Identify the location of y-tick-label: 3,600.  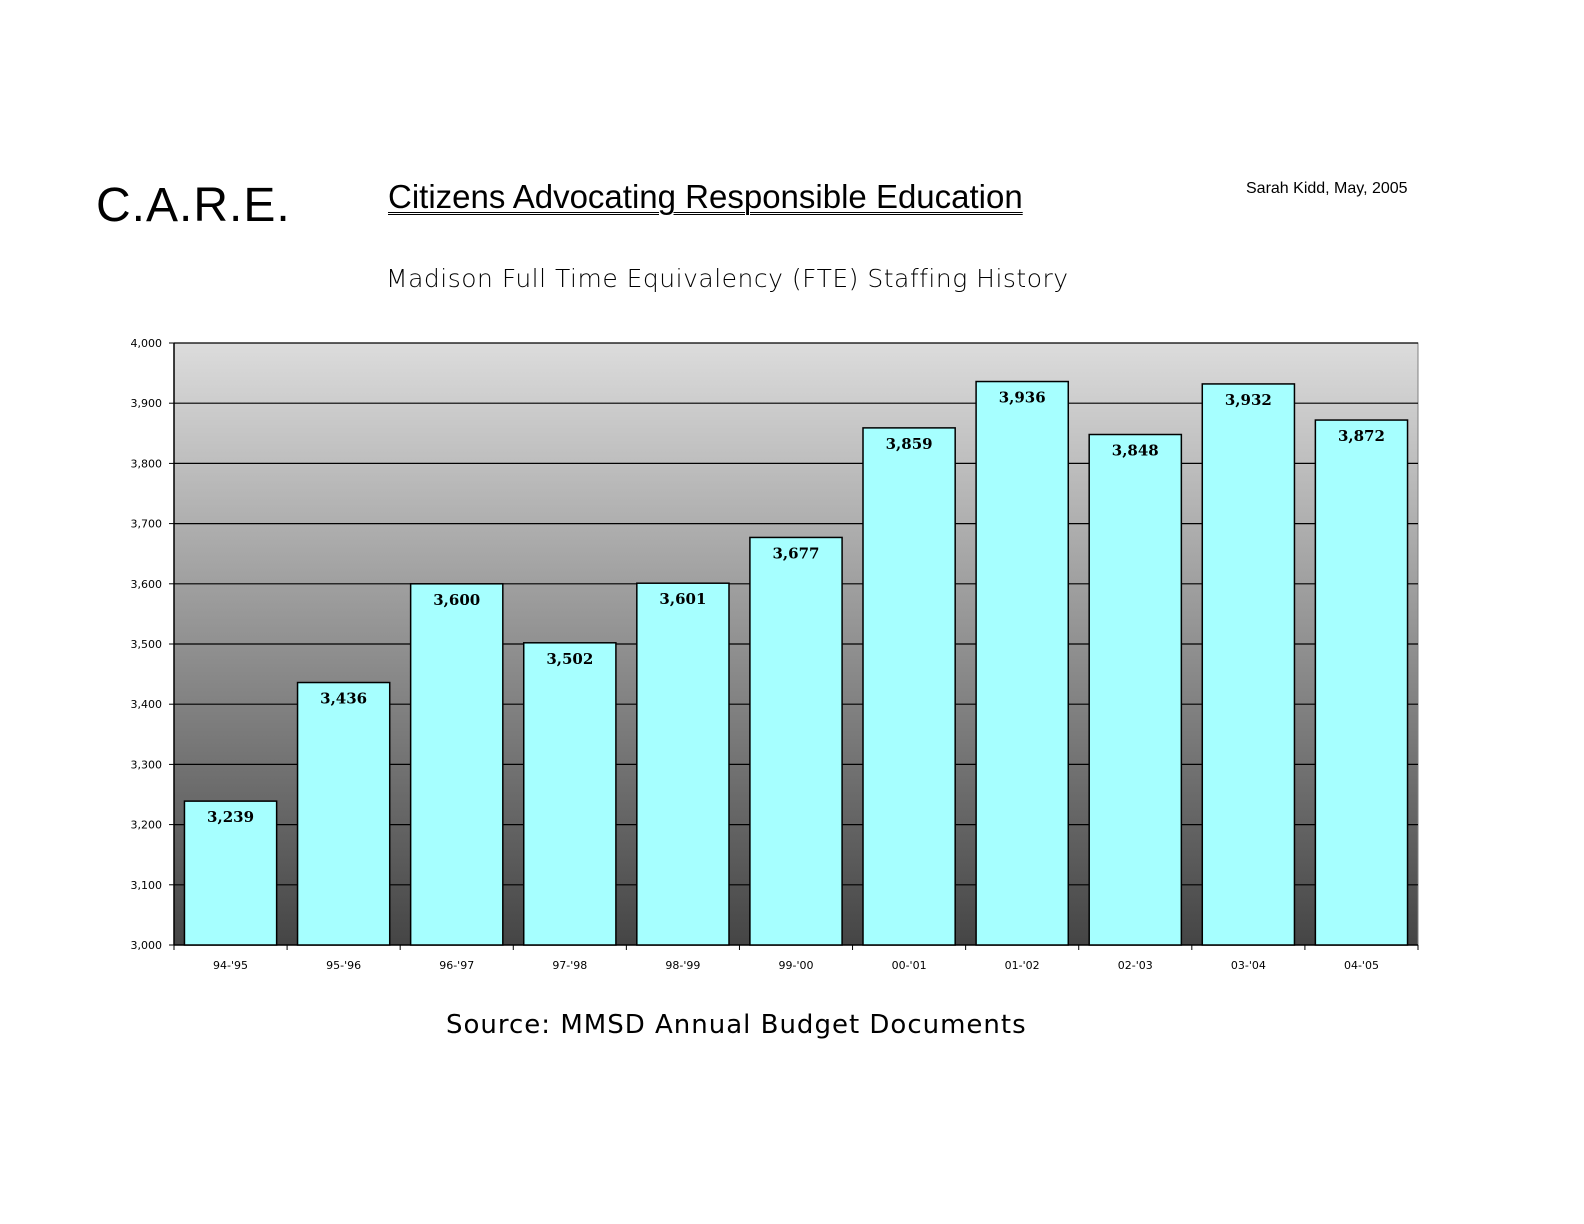
(147, 584).